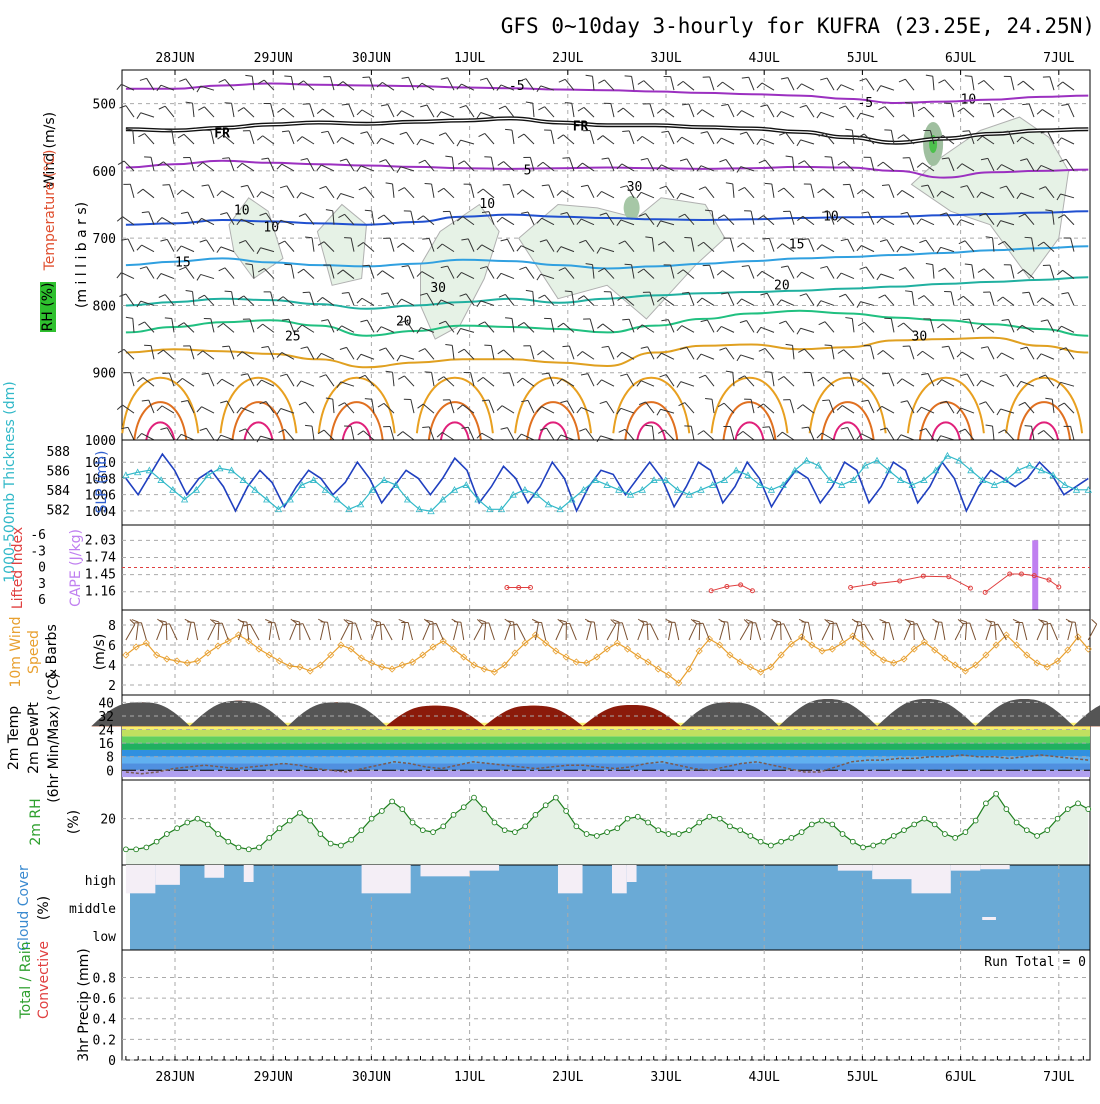 Image resolution: width=1100 pixels, height=1104 pixels. I want to click on lifted-index-tick-label: -6, so click(38, 535).